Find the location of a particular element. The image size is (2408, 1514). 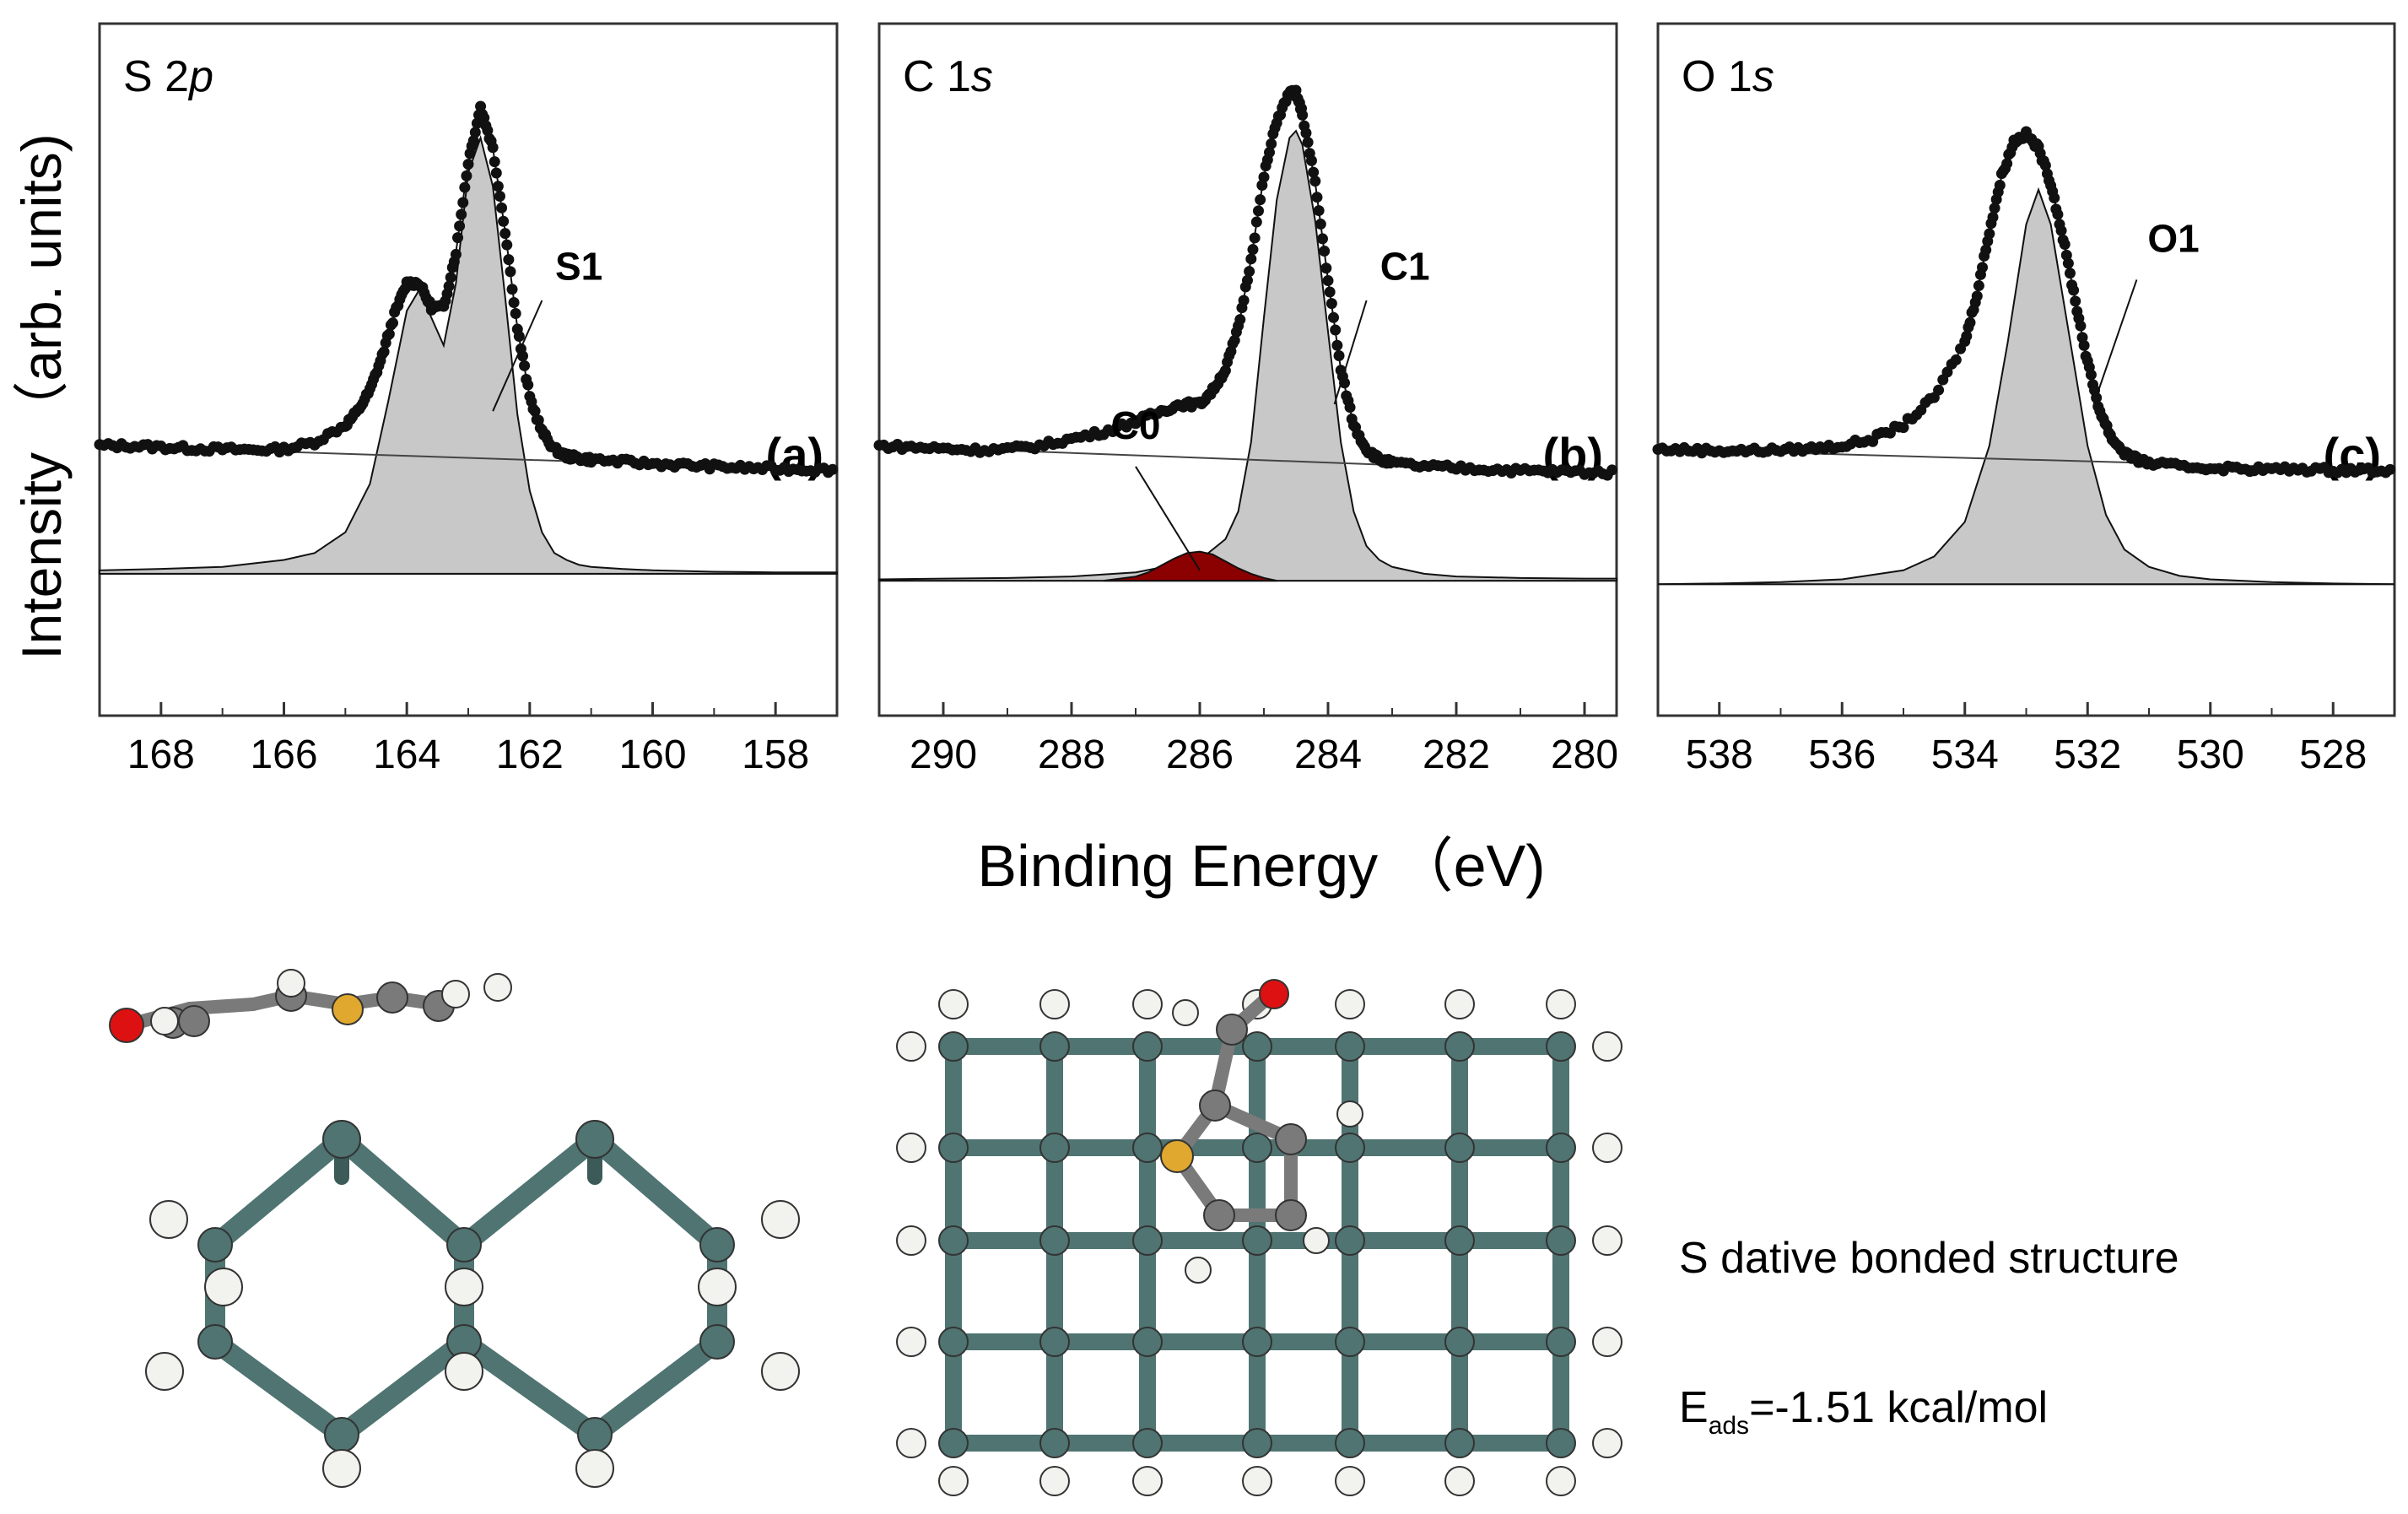

callout-line-o1 is located at coordinates (2115, 342).